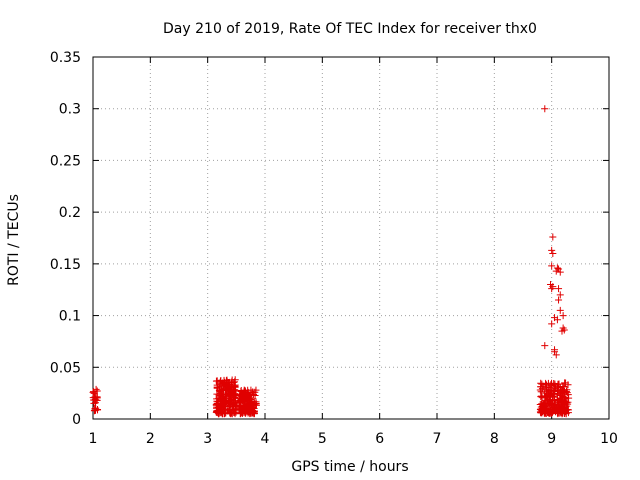 The width and height of the screenshot is (640, 480). Describe the element at coordinates (70, 213) in the screenshot. I see `y-tick-label: 0.2` at that location.